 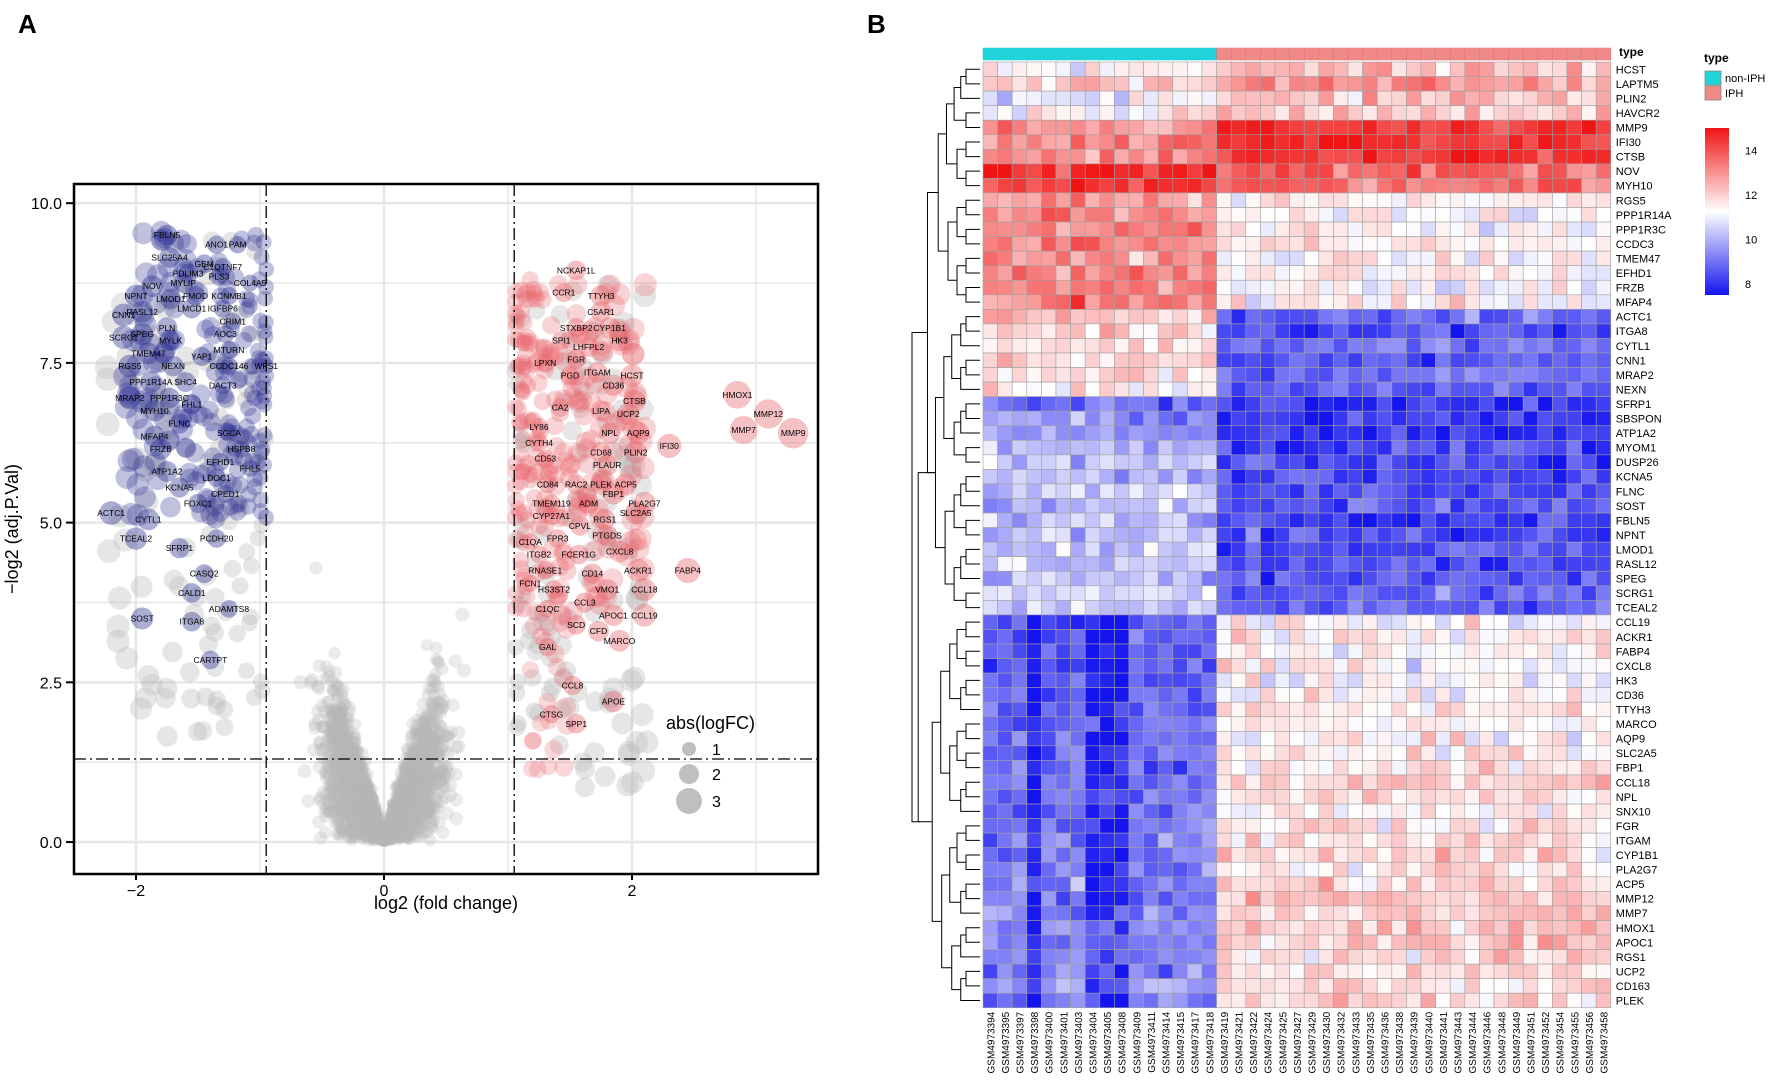 I want to click on point-down-regulated, so click(x=265, y=298).